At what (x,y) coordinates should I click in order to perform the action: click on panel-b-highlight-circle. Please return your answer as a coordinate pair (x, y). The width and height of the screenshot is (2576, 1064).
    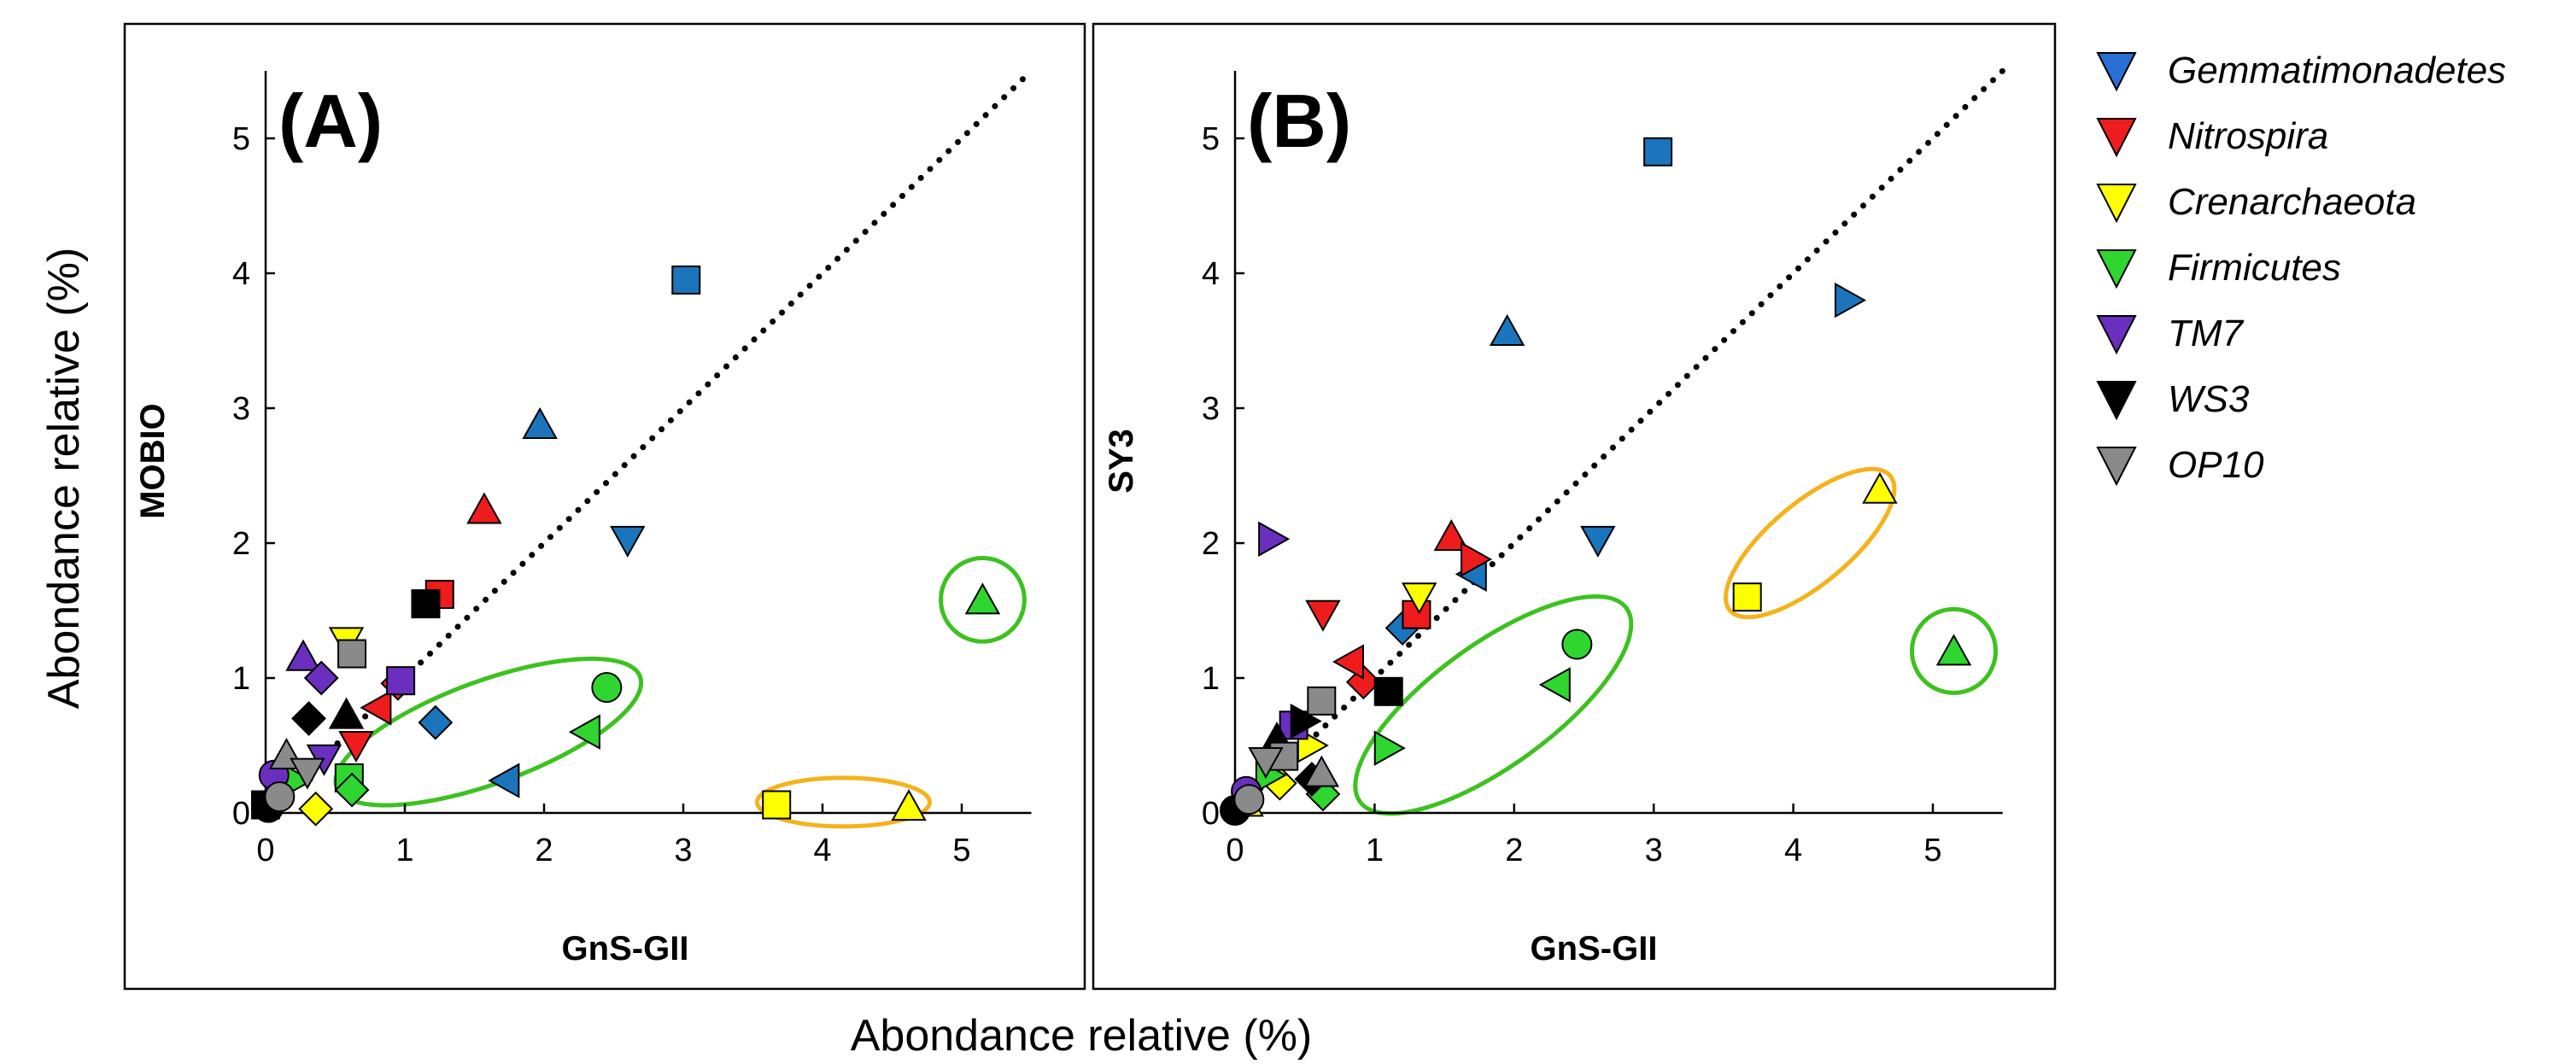
    Looking at the image, I should click on (1954, 650).